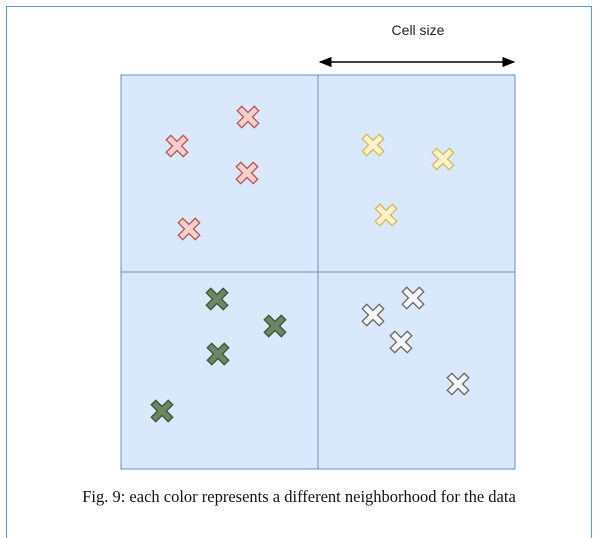 Image resolution: width=598 pixels, height=538 pixels. What do you see at coordinates (219, 173) in the screenshot?
I see `grid-cell-top-left` at bounding box center [219, 173].